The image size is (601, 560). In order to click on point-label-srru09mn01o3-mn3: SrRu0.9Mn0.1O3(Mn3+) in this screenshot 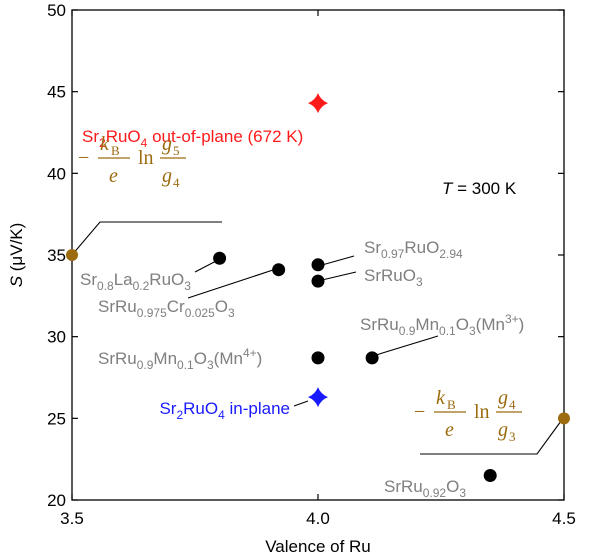, I will do `click(442, 325)`.